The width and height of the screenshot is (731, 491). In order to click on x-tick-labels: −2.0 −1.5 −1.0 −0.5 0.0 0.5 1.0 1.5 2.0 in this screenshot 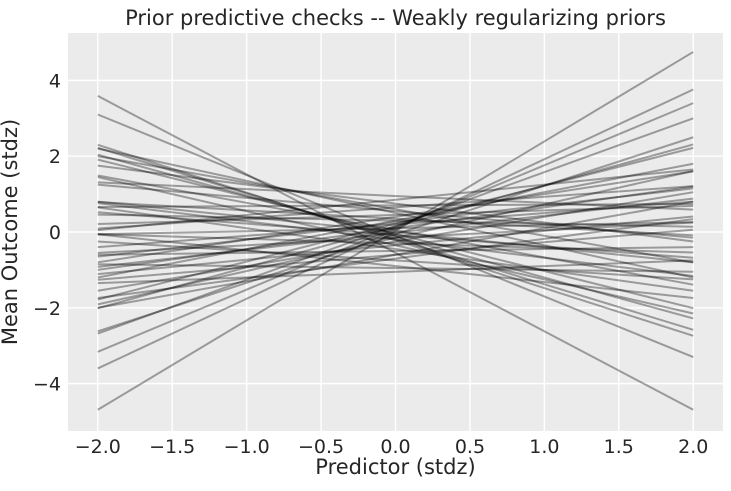, I will do `click(392, 447)`.